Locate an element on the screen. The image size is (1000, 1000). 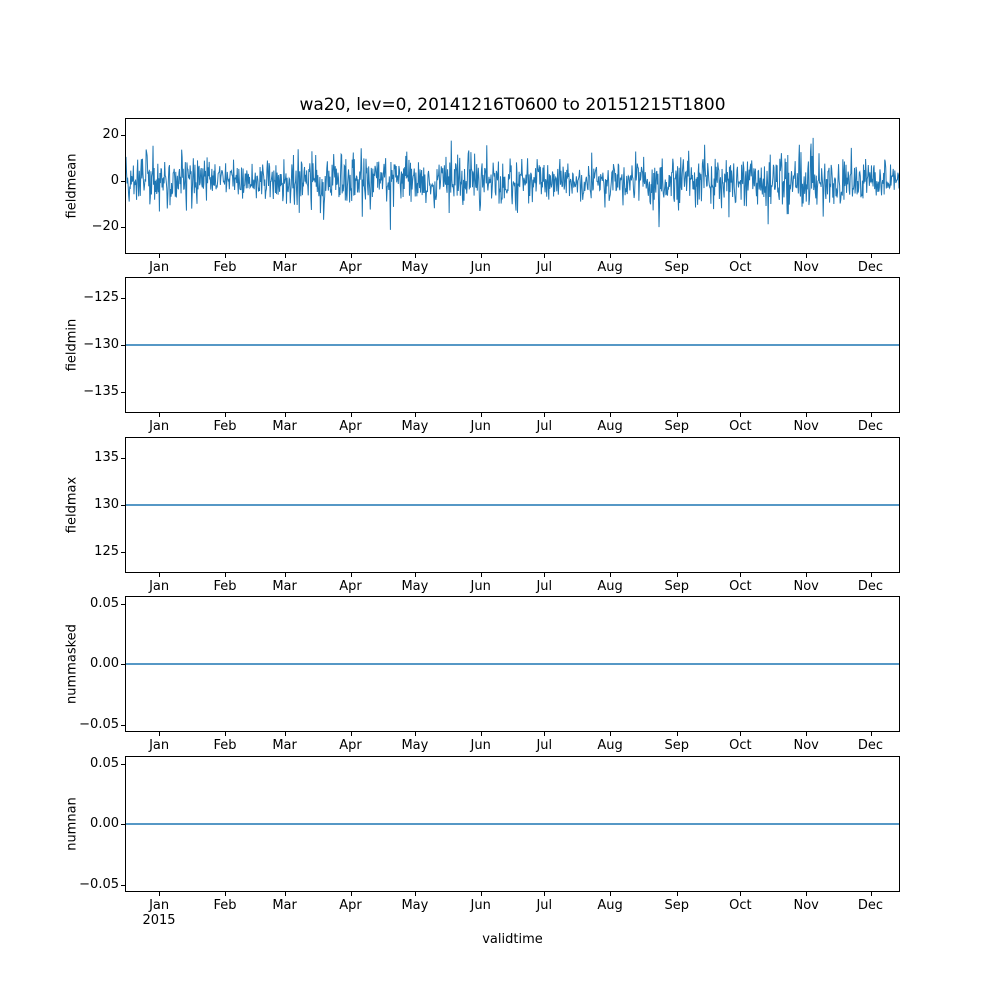
axis-label-fieldmin: fieldmin is located at coordinates (72, 345).